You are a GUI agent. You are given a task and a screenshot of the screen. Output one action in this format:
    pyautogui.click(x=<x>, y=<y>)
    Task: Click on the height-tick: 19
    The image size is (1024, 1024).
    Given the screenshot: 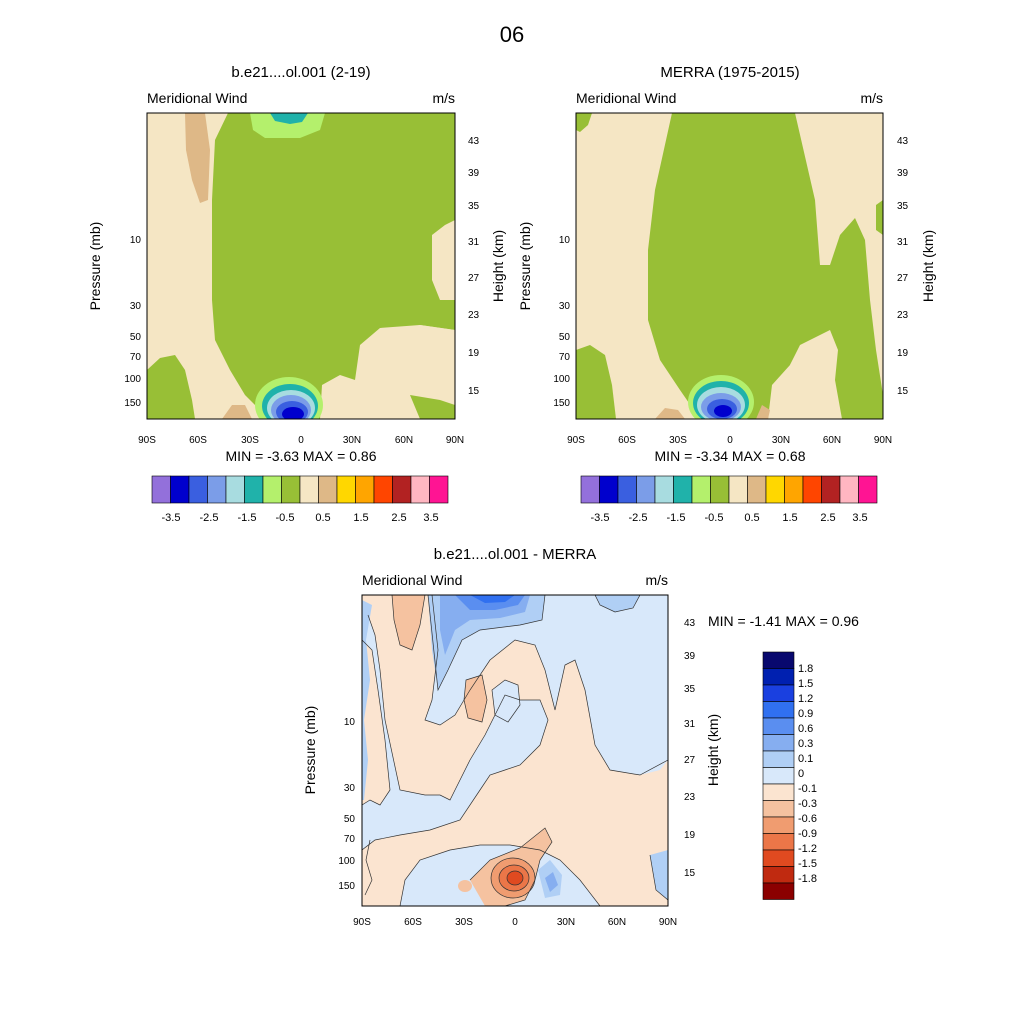 What is the action you would take?
    pyautogui.click(x=690, y=835)
    